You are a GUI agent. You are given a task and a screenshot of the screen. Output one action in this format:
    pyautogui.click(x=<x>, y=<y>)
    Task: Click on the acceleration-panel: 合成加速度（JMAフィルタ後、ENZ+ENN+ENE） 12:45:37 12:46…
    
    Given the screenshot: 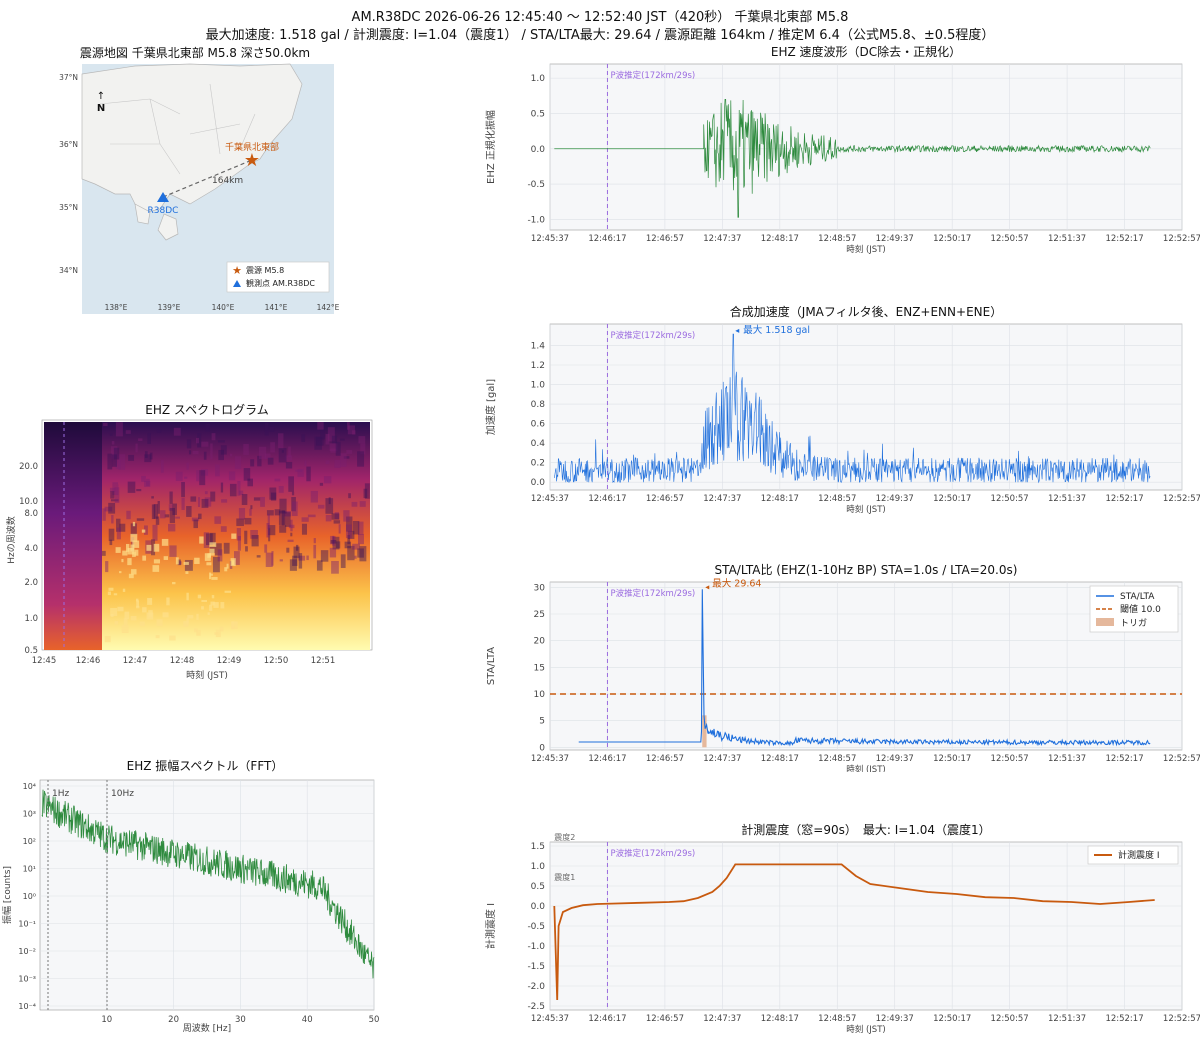 What is the action you would take?
    pyautogui.click(x=842, y=409)
    